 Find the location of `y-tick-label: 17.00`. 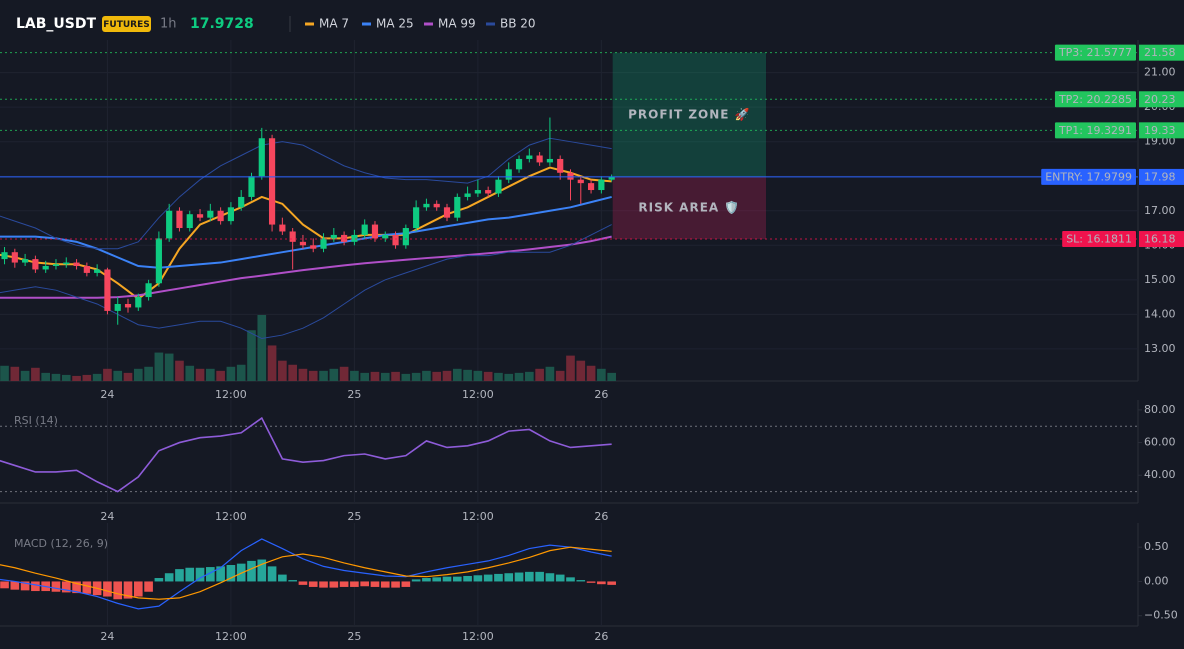

y-tick-label: 17.00 is located at coordinates (1160, 210).